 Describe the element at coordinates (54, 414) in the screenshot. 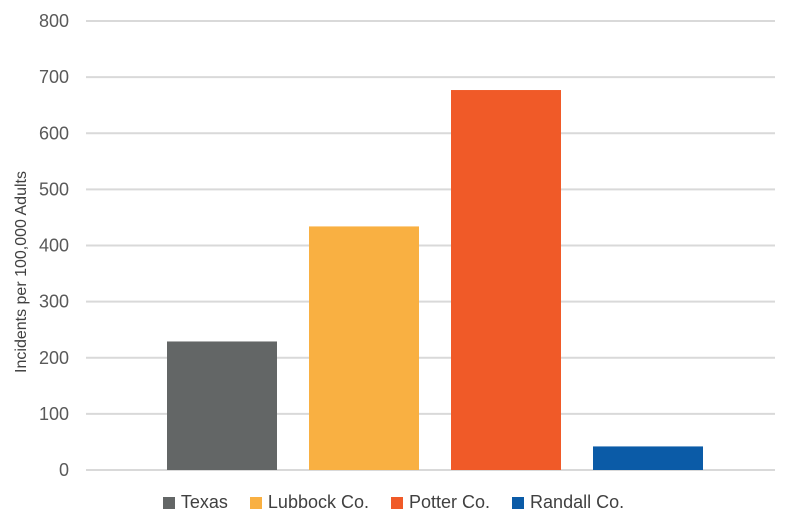

I see `y-tick-label: 100` at that location.